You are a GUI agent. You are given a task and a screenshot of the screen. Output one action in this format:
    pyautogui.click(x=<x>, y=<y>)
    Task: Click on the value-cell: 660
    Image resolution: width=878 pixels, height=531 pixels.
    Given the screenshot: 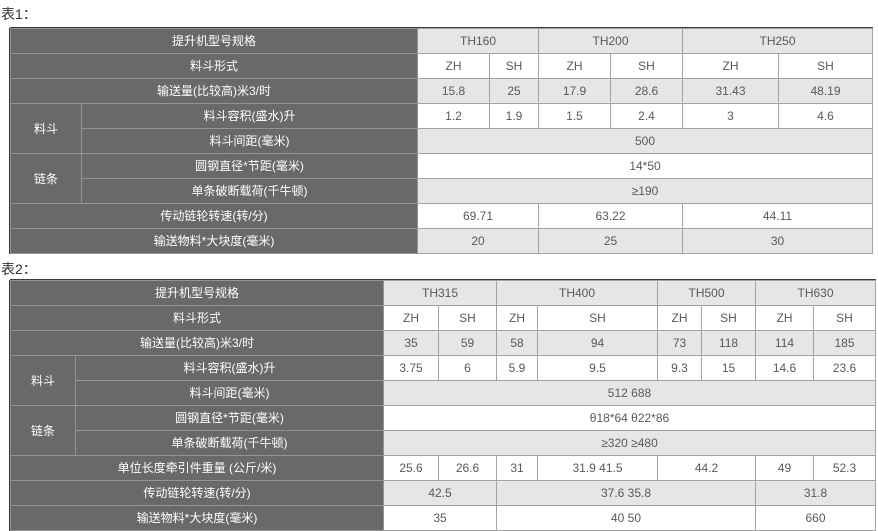 What is the action you would take?
    pyautogui.click(x=815, y=518)
    